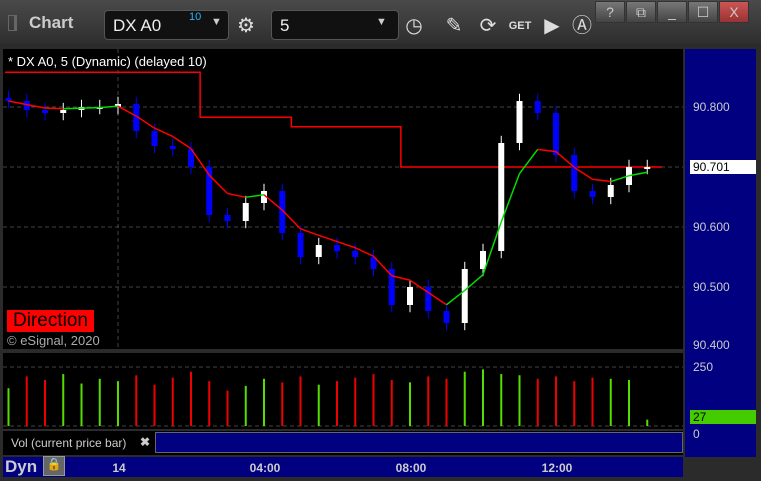  I want to click on text-a-icon: Ⓐ, so click(582, 26).